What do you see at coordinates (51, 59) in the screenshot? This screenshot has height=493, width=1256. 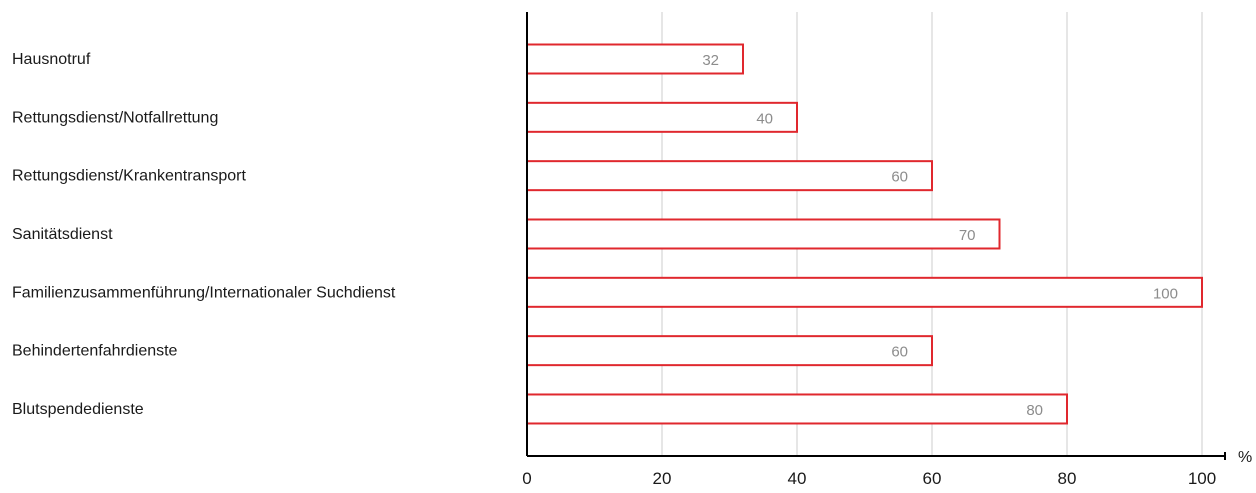 I see `category-label-0: Hausnotruf` at bounding box center [51, 59].